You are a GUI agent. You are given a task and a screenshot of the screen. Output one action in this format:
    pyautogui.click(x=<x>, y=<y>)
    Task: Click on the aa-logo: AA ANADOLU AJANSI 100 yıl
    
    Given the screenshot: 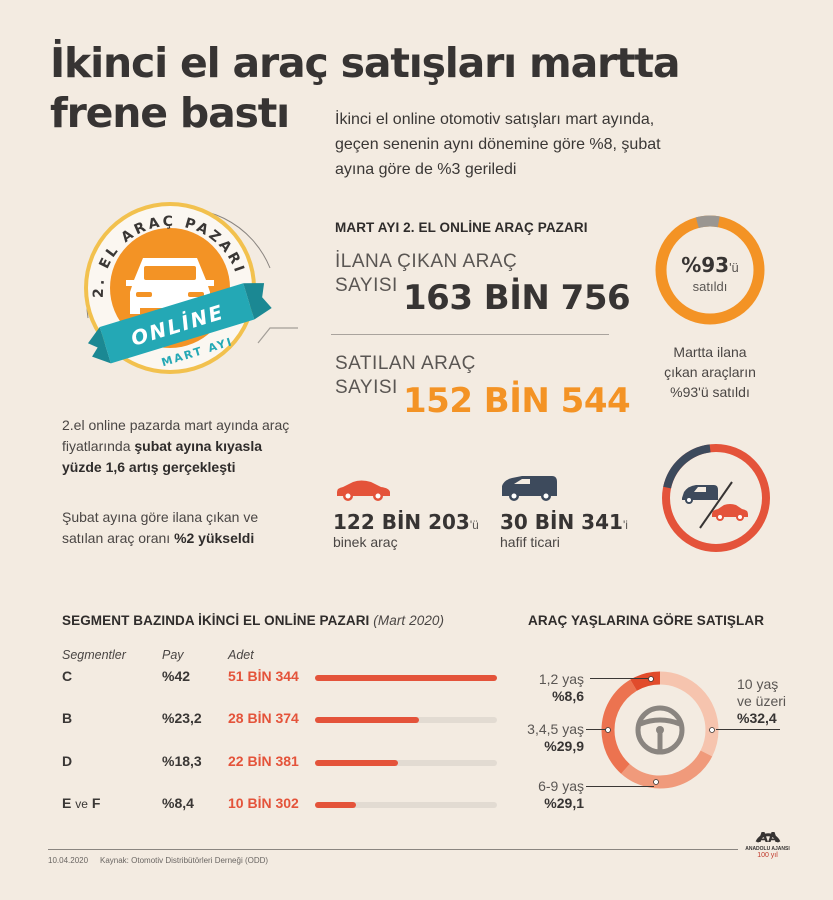 What is the action you would take?
    pyautogui.click(x=767, y=839)
    